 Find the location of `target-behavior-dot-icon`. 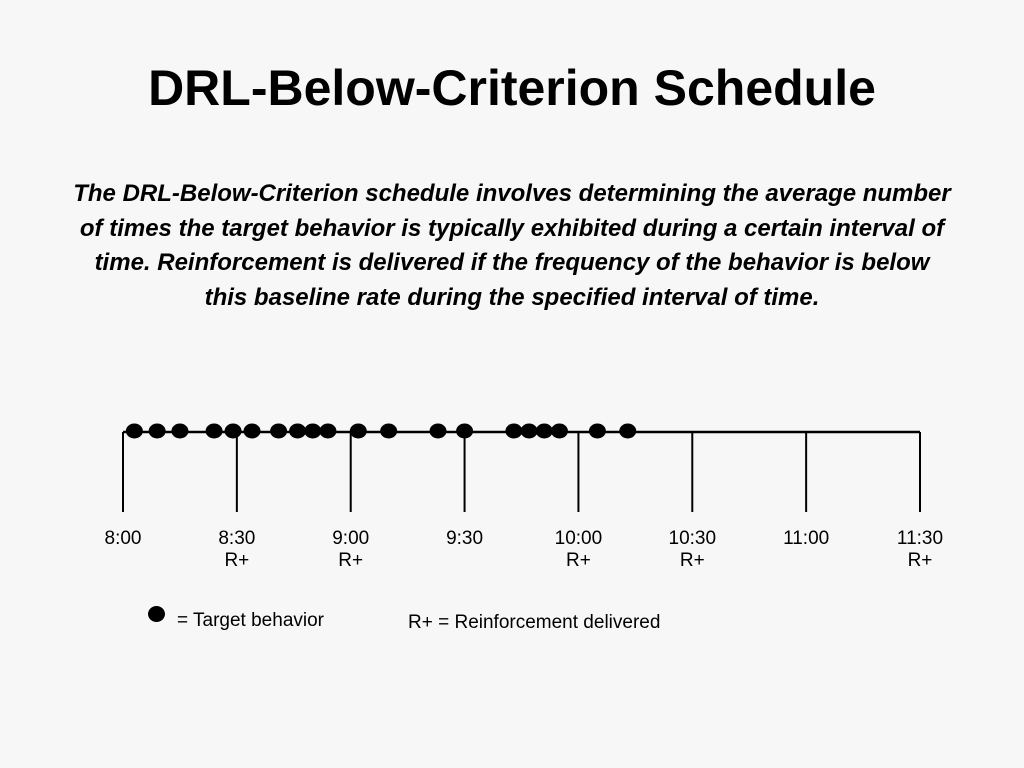

target-behavior-dot-icon is located at coordinates (156, 614).